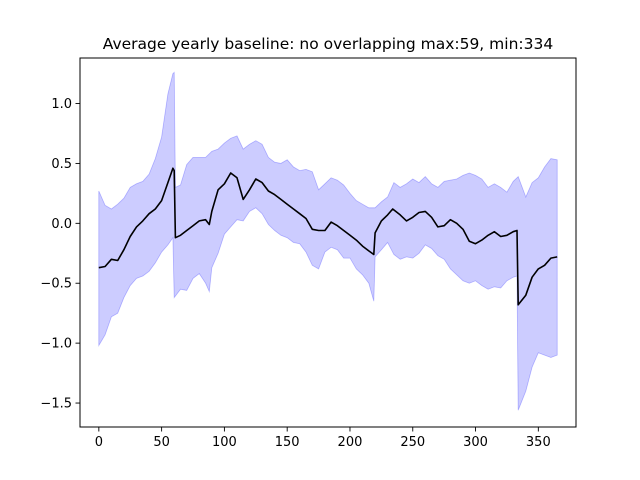 The image size is (640, 480). Describe the element at coordinates (538, 442) in the screenshot. I see `x-tick-label: 350` at that location.